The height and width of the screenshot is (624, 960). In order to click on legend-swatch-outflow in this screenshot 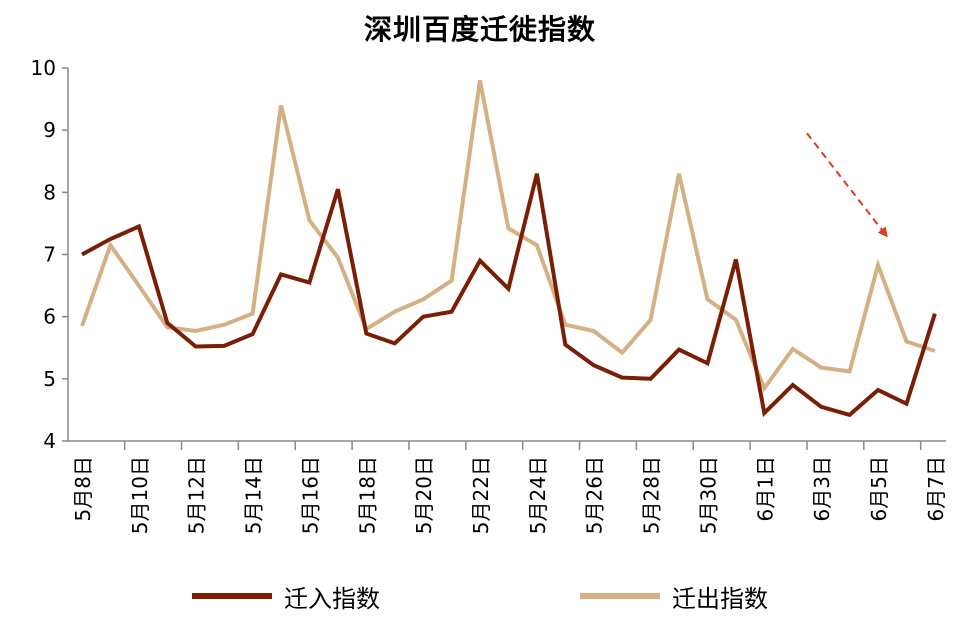, I will do `click(620, 596)`.